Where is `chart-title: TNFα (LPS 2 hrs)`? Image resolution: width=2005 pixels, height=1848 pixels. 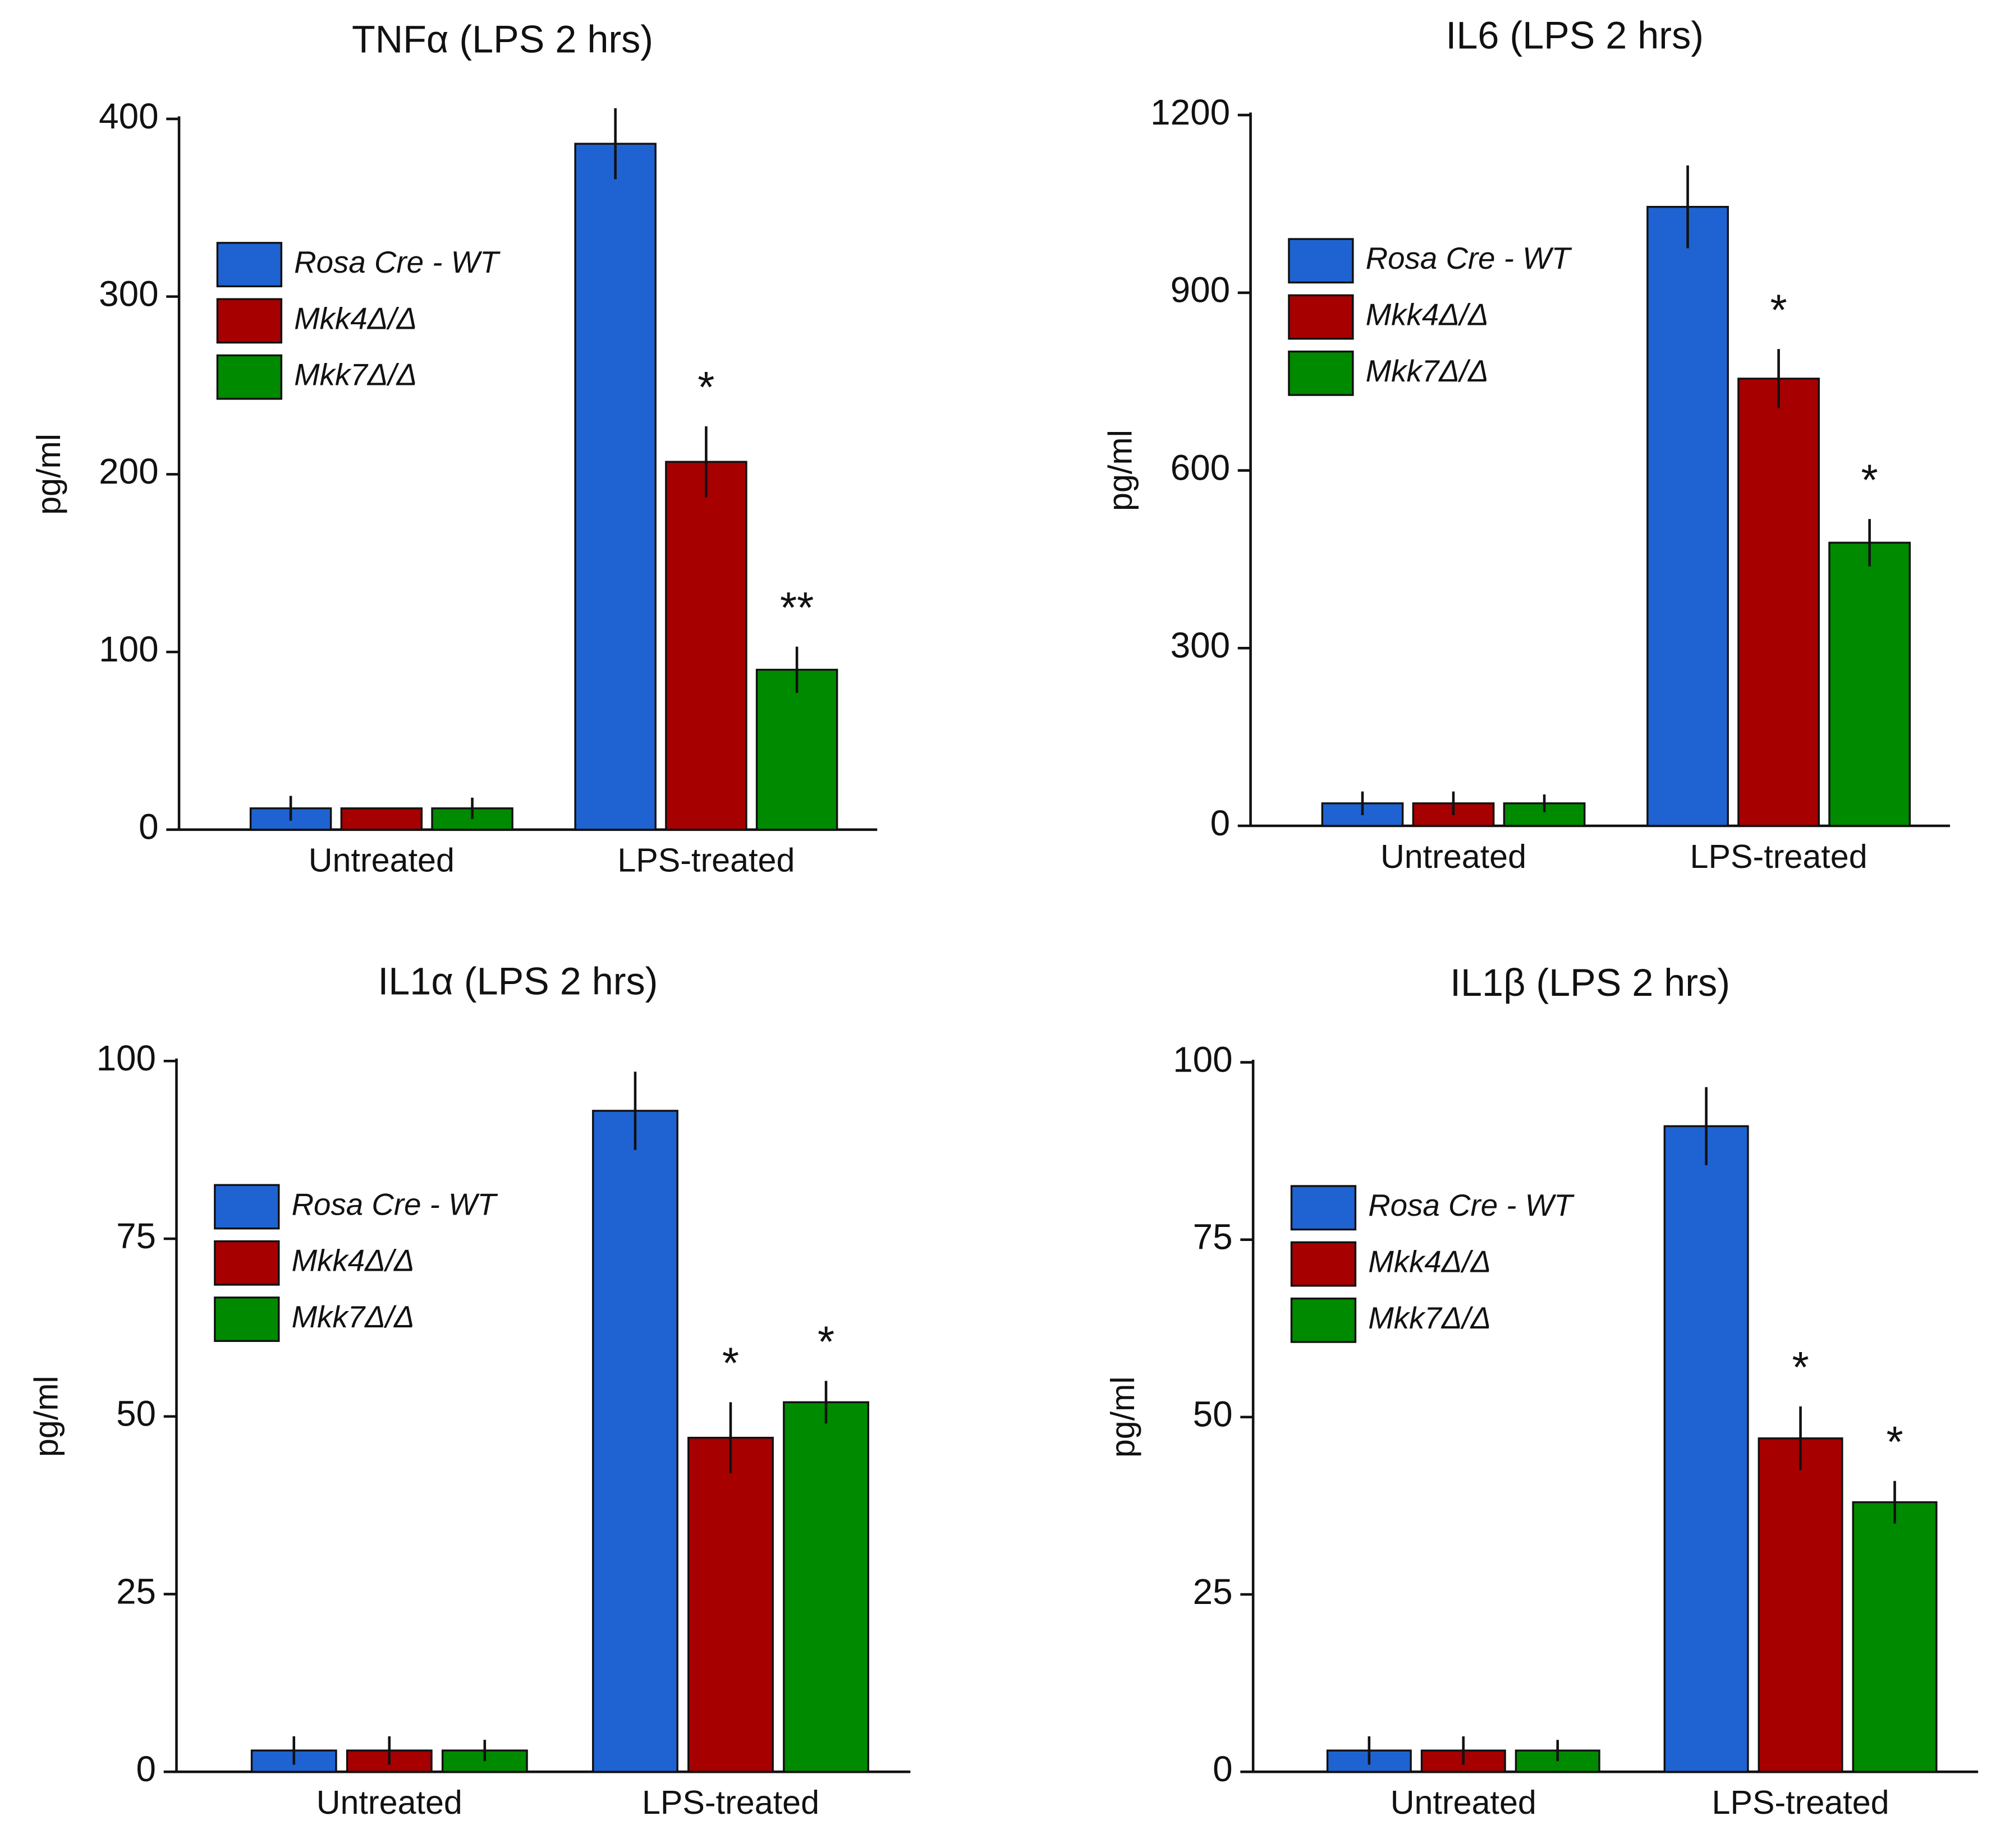 chart-title: TNFα (LPS 2 hrs) is located at coordinates (502, 40).